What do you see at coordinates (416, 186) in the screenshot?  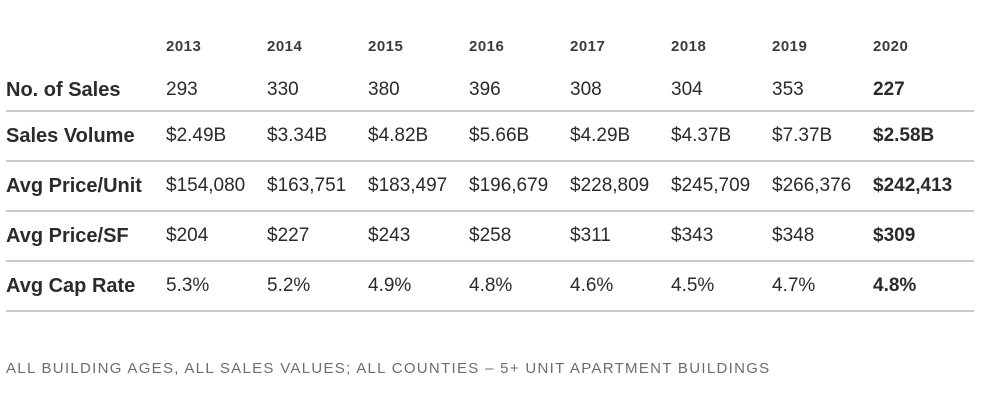 I see `table-cell: $183,497` at bounding box center [416, 186].